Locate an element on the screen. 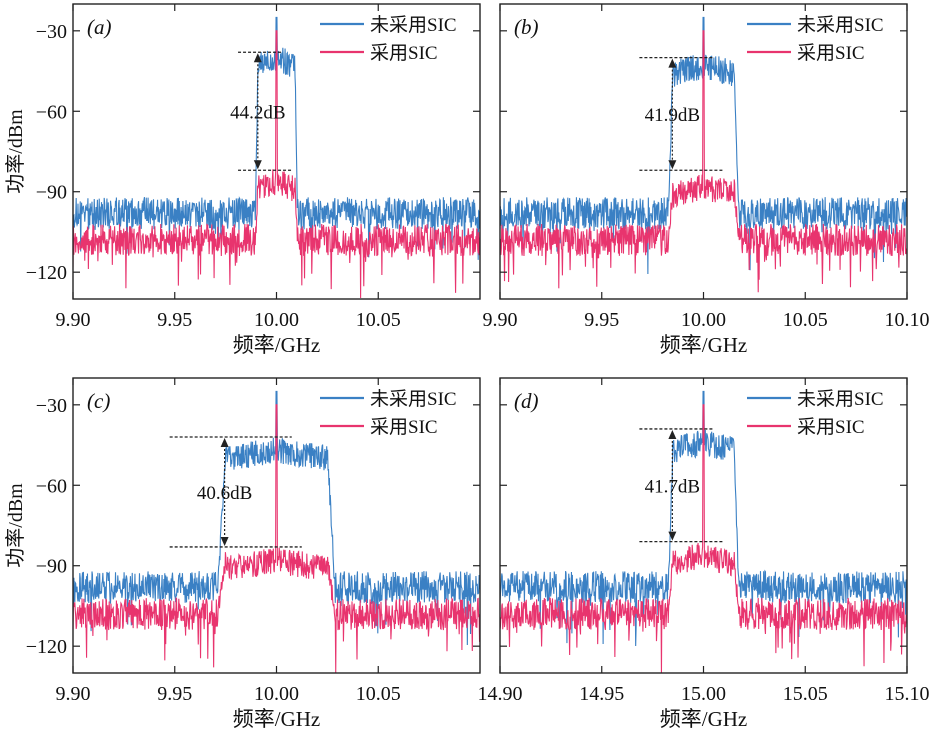  x-tick-label: 15.10 is located at coordinates (907, 694).